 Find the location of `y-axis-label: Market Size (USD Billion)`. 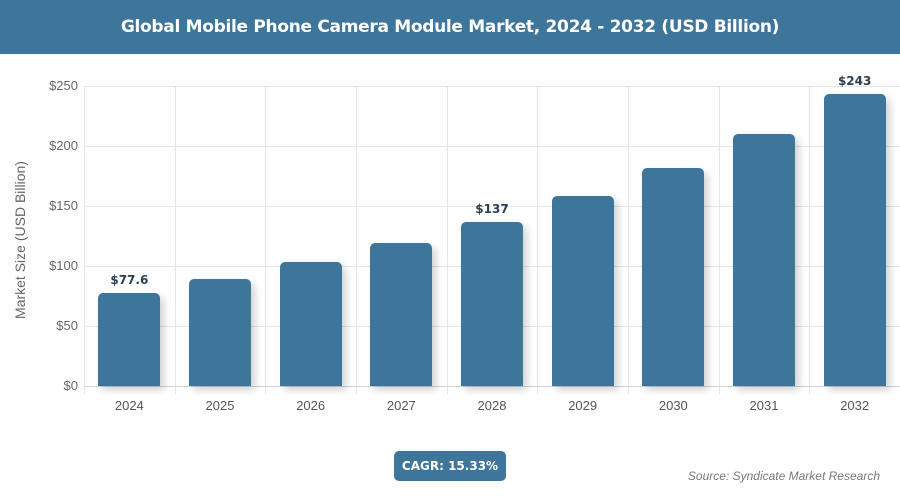

y-axis-label: Market Size (USD Billion) is located at coordinates (20, 240).